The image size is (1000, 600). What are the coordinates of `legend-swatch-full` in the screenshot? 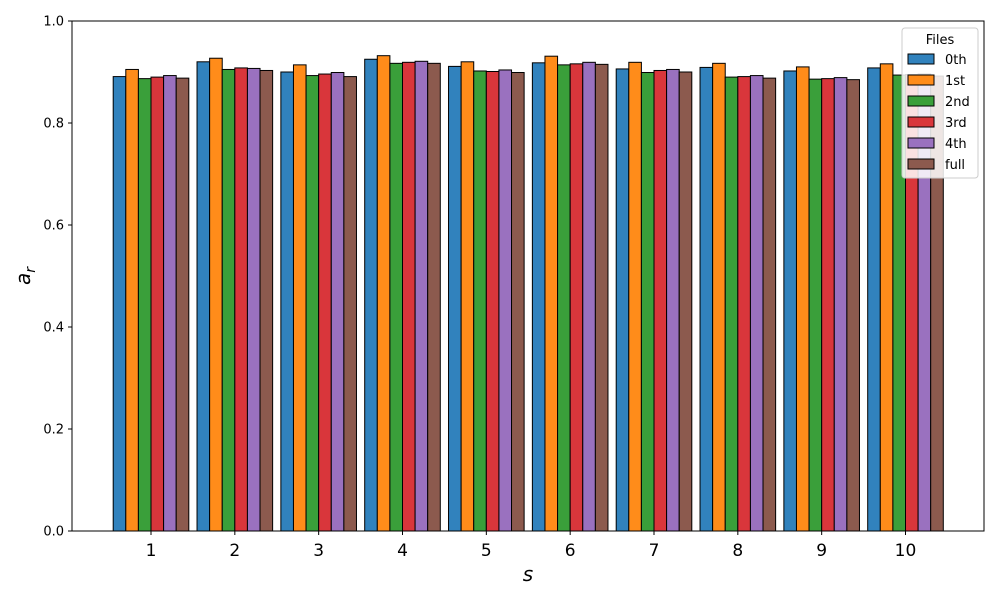 It's located at (921, 164).